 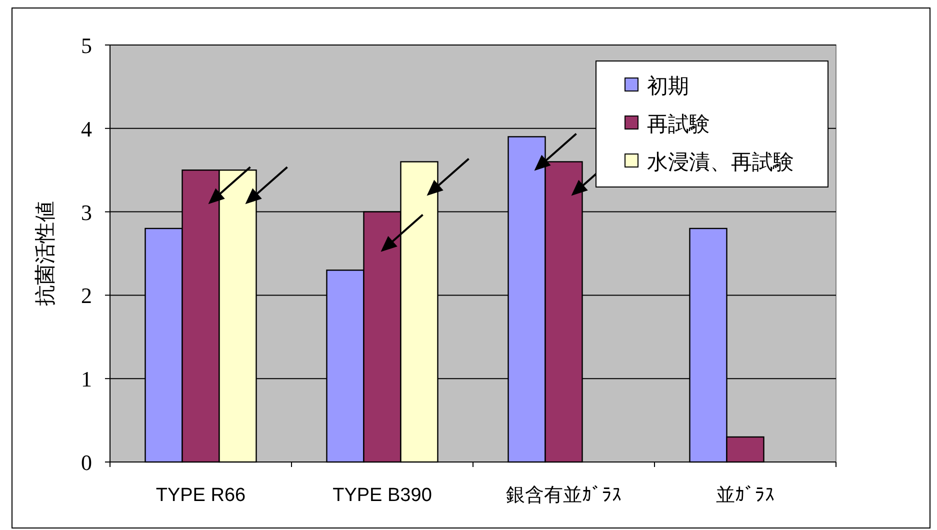 What do you see at coordinates (668, 86) in the screenshot?
I see `legend-label: 初期` at bounding box center [668, 86].